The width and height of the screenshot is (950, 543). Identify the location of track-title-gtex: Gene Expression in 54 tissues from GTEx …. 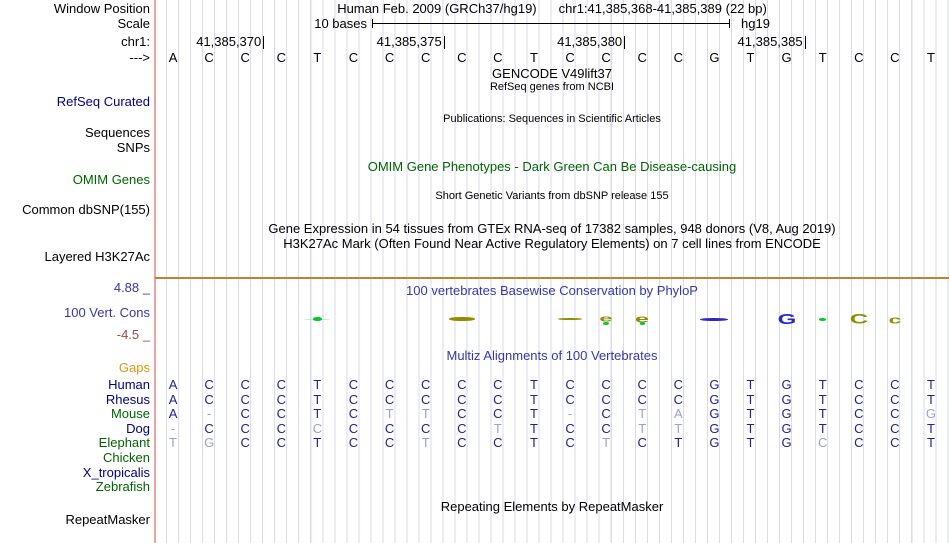
(552, 228).